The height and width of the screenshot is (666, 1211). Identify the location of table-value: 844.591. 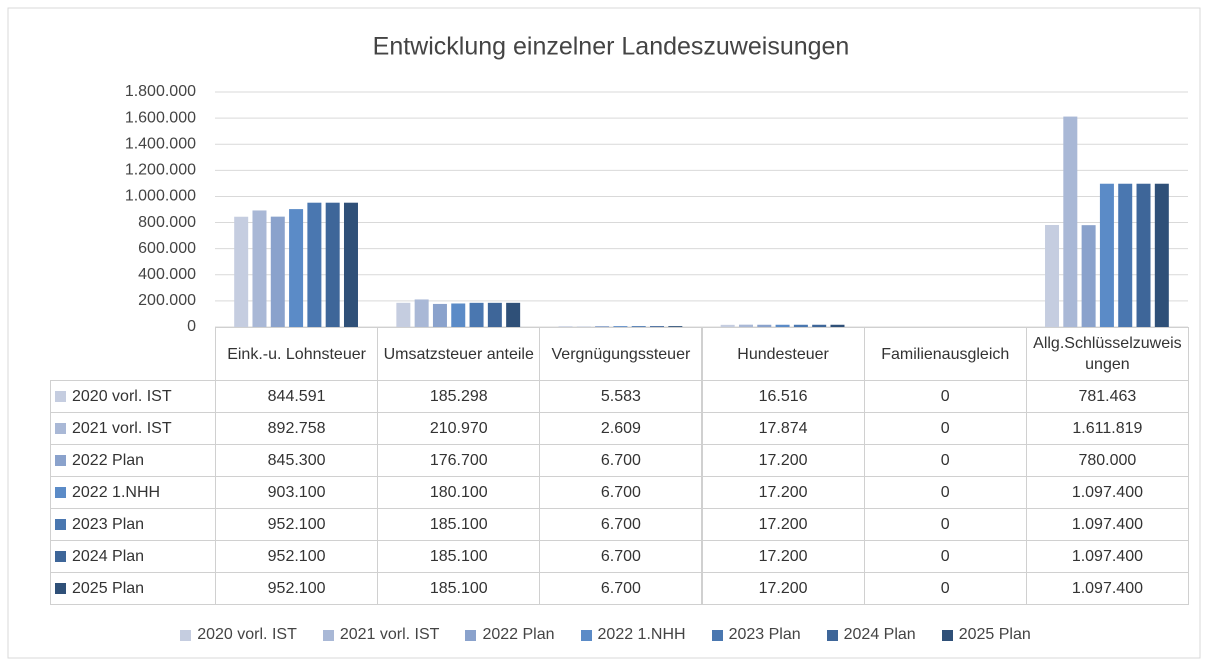
(297, 396).